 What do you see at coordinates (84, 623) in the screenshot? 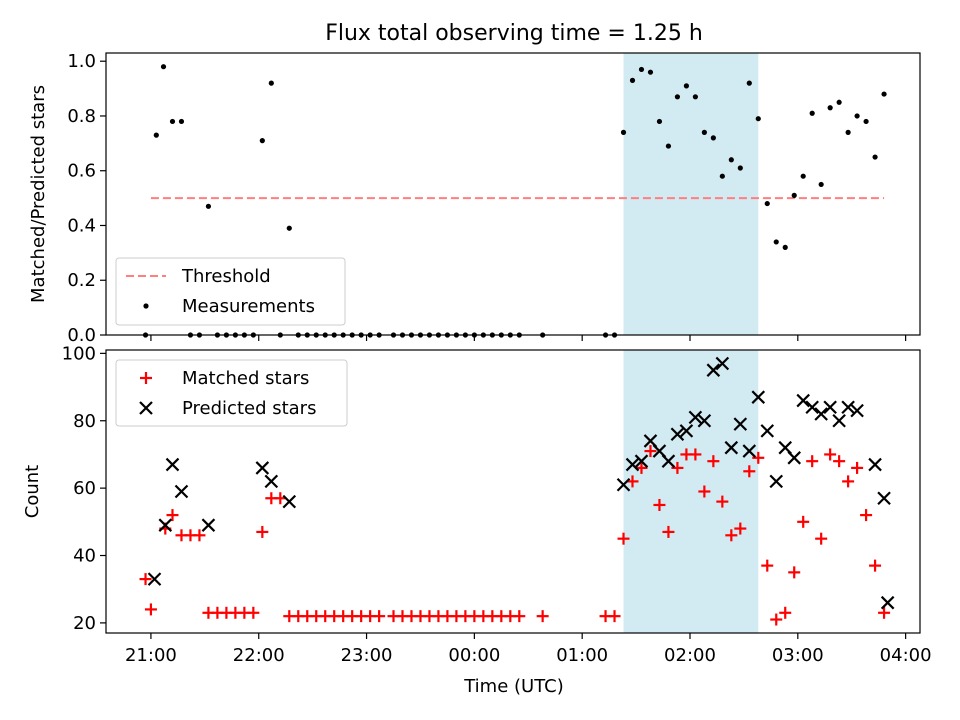
I see `bottom-y-tick-label: 20` at bounding box center [84, 623].